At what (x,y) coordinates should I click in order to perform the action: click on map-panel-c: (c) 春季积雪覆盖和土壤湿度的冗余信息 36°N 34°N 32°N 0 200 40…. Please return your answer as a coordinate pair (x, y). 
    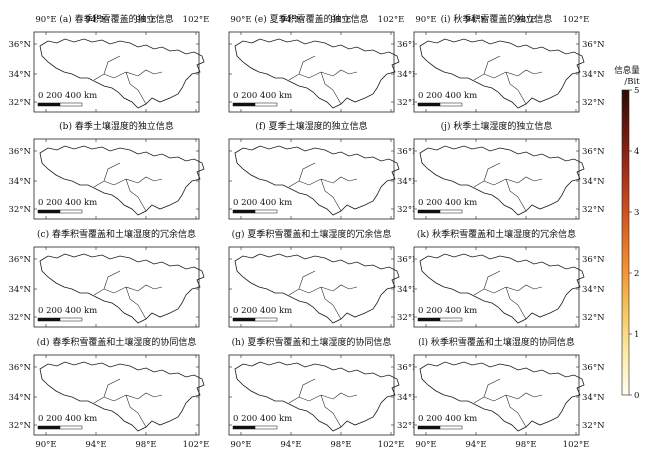
    Looking at the image, I should click on (106, 278).